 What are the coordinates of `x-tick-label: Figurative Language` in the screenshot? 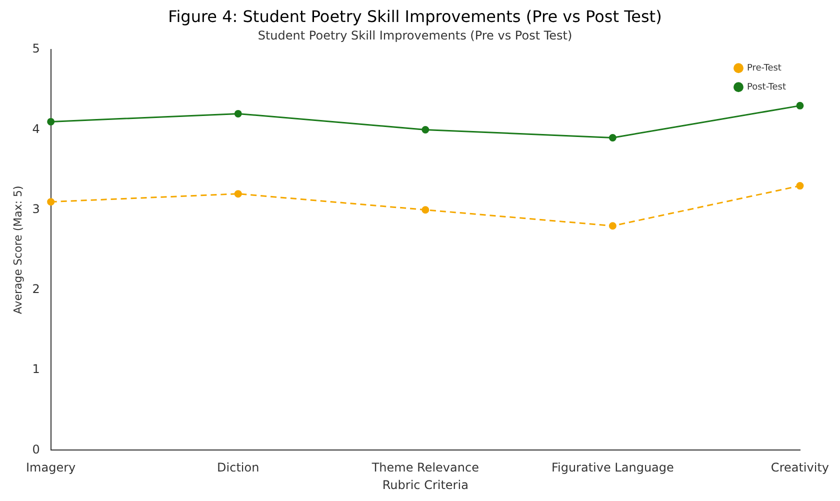 It's located at (612, 467).